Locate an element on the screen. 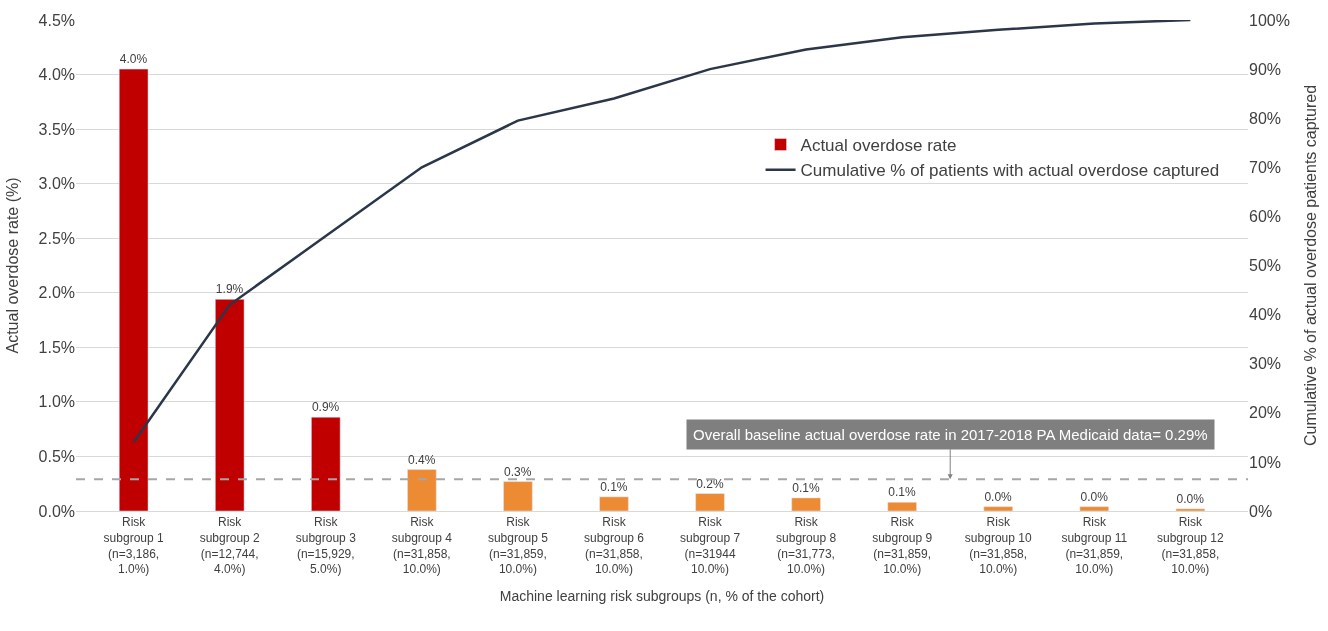  x-axis-title: Machine learning risk subgroups (n, % of the cohort) is located at coordinates (662, 595).